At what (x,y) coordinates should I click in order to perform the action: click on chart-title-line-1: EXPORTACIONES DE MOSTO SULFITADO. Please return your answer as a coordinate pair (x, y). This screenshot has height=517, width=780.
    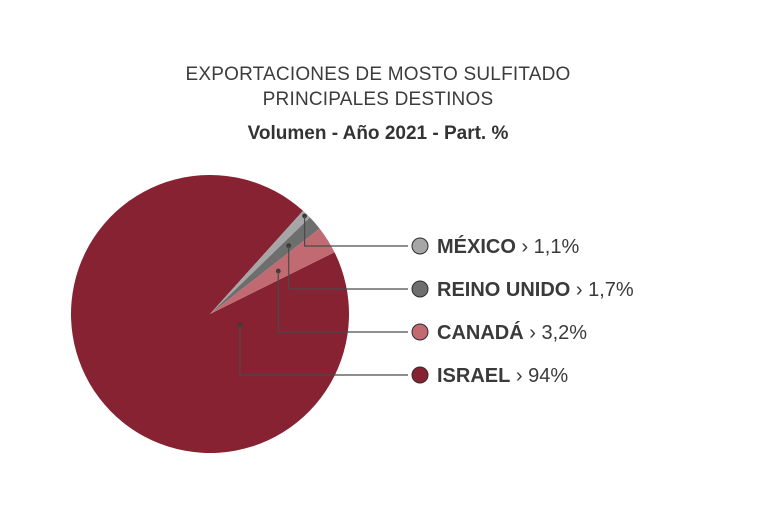
    Looking at the image, I should click on (378, 74).